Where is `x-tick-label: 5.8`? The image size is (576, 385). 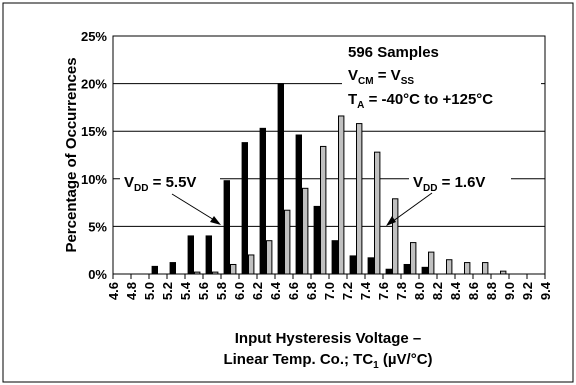 x-tick-label: 5.8 is located at coordinates (221, 291).